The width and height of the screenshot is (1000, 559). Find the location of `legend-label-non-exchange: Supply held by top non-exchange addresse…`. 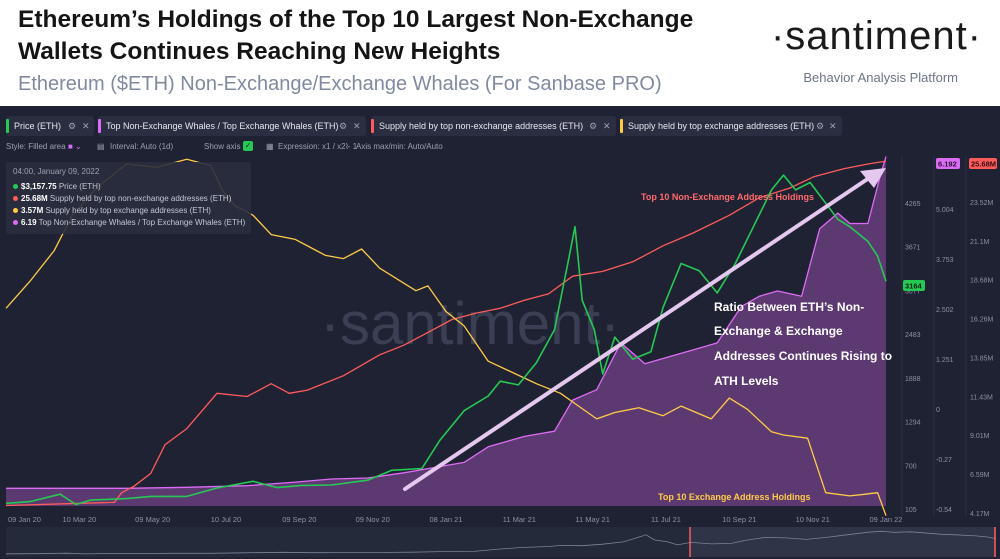

legend-label-non-exchange: Supply held by top non-exchange addresse… is located at coordinates (481, 126).